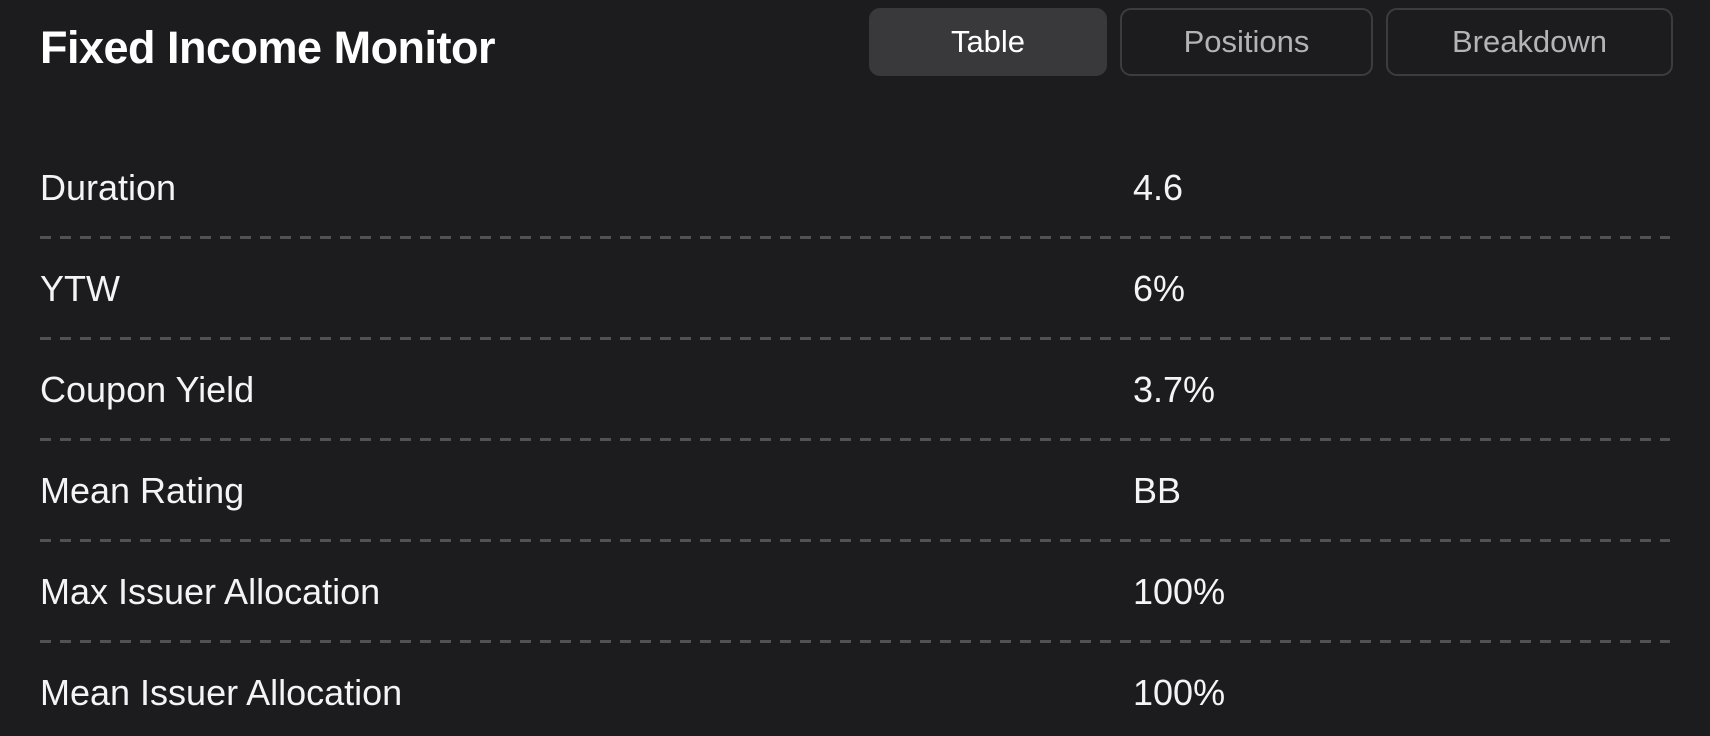 The width and height of the screenshot is (1710, 736). Describe the element at coordinates (1158, 187) in the screenshot. I see `metric-value: 4.6` at that location.